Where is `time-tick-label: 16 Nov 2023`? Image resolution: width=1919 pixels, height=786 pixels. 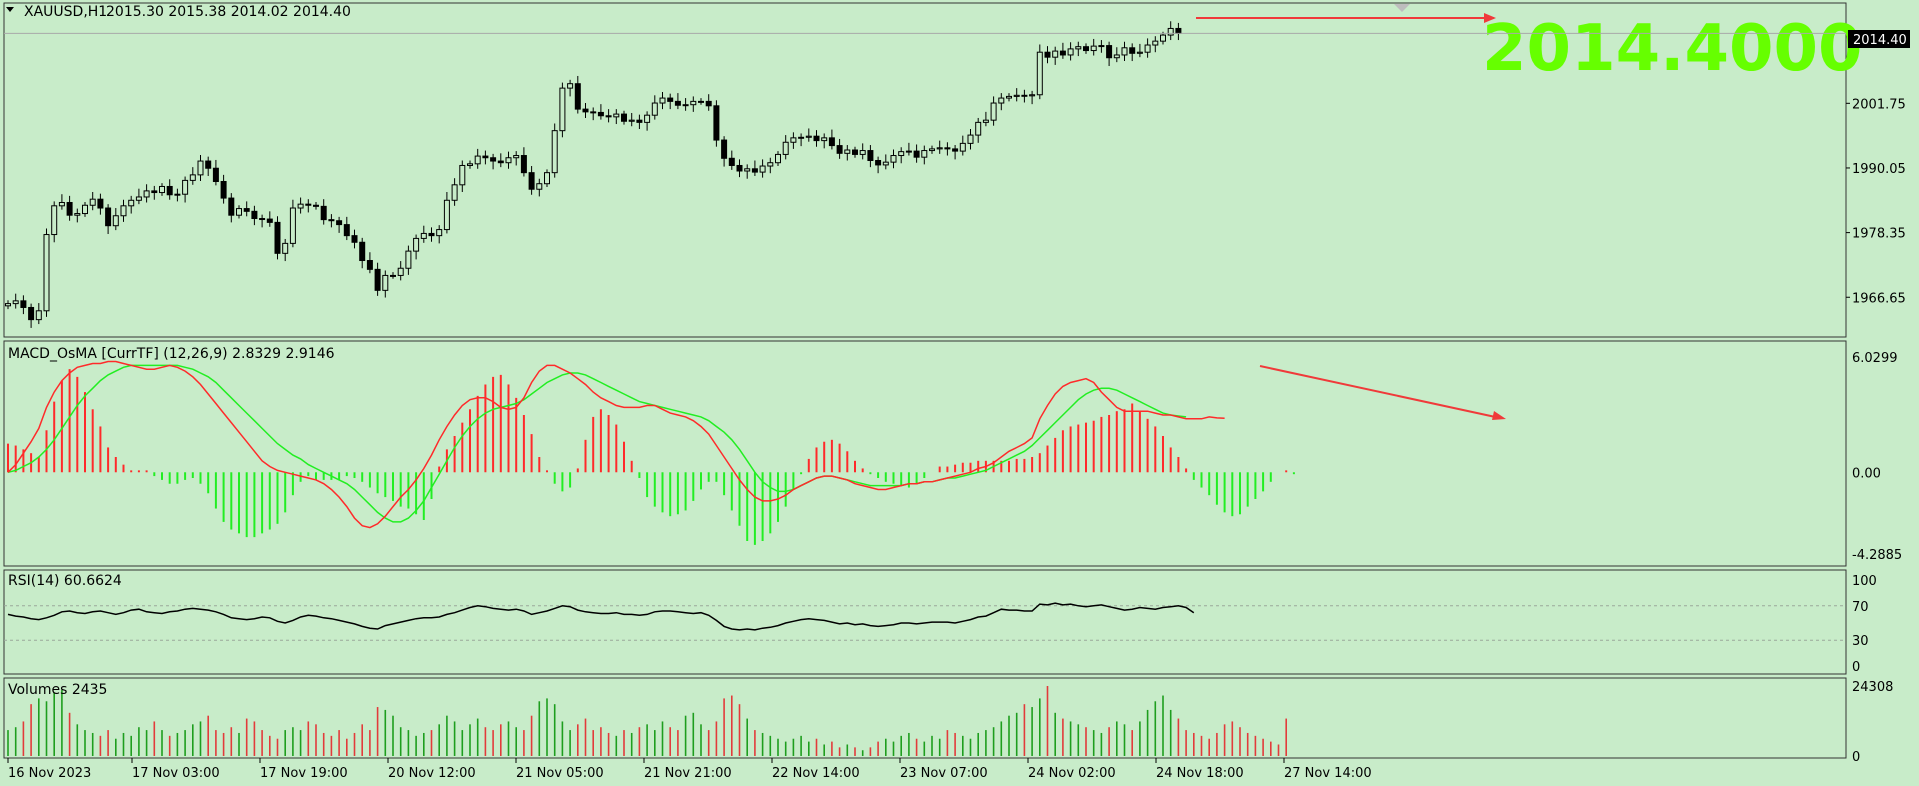 time-tick-label: 16 Nov 2023 is located at coordinates (49, 773).